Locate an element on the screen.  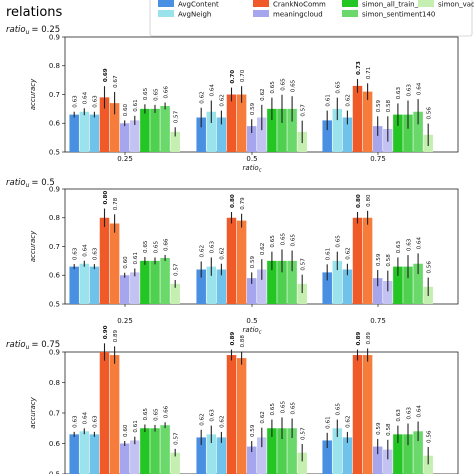
legend-frame is located at coordinates (311, 18).